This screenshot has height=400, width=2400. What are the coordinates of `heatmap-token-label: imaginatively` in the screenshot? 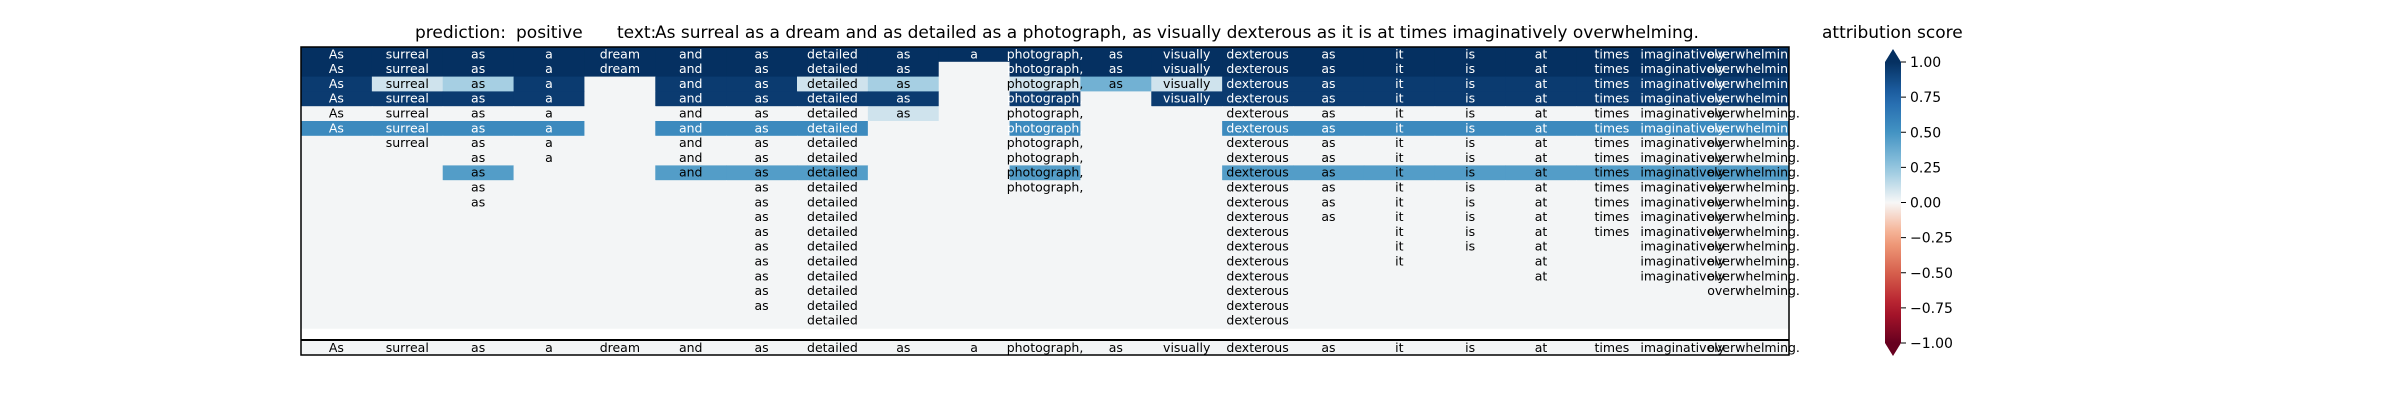 It's located at (1682, 127).